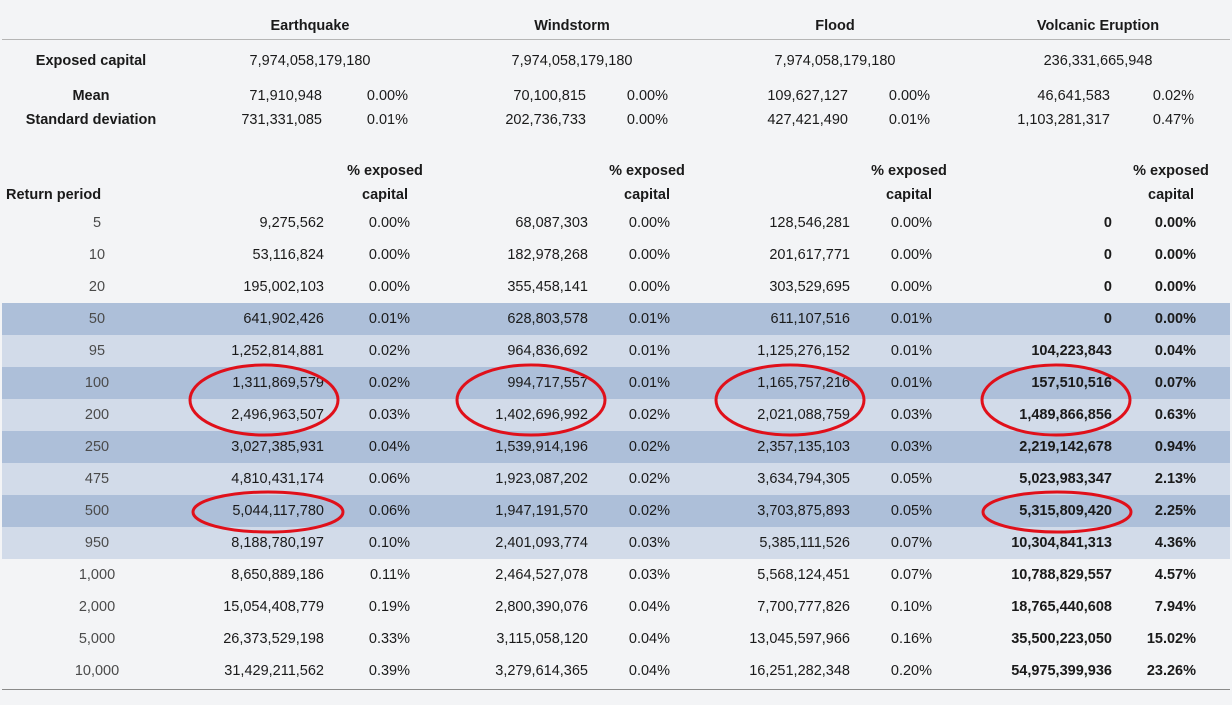 Image resolution: width=1232 pixels, height=705 pixels. I want to click on std-flood-pct: 0.01%, so click(909, 120).